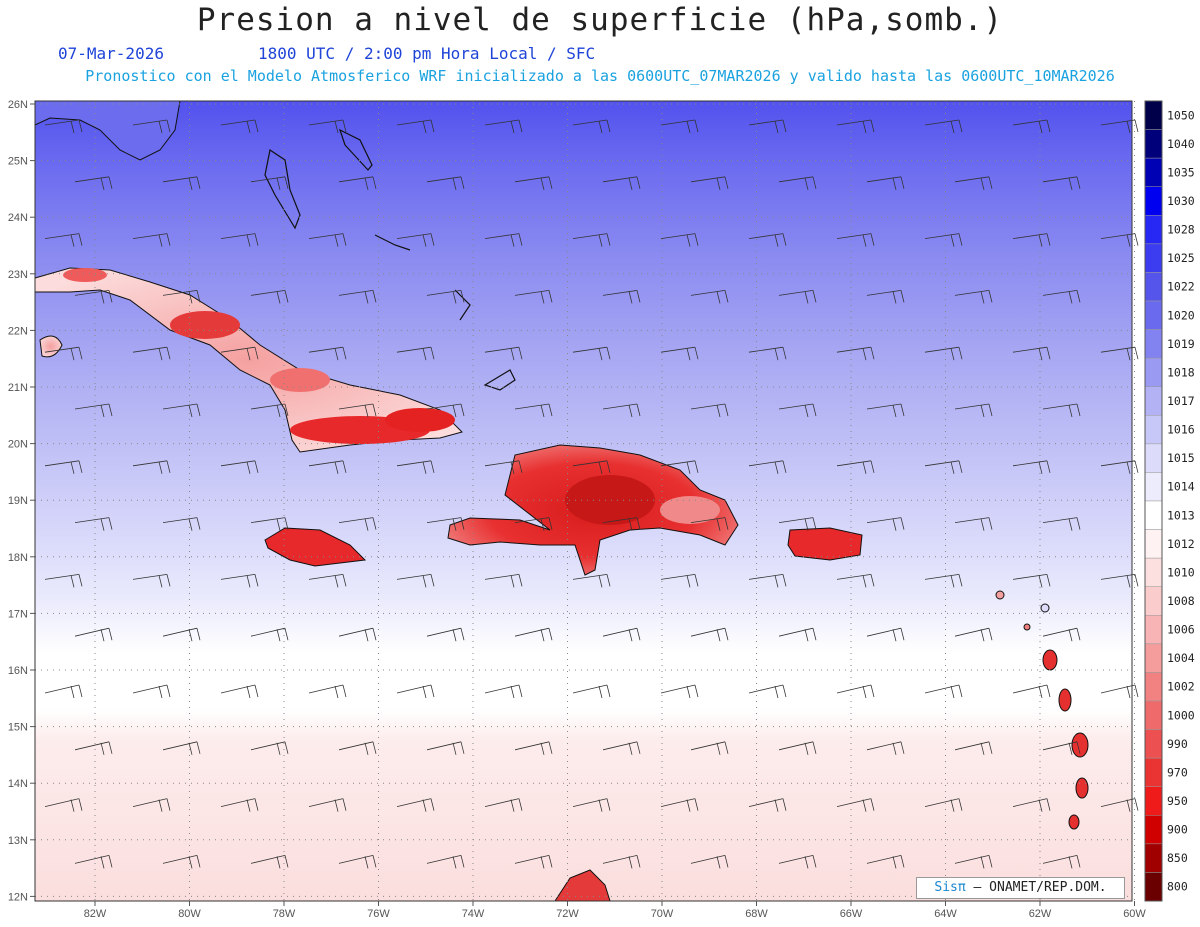 Image resolution: width=1200 pixels, height=927 pixels. Describe the element at coordinates (1181, 630) in the screenshot. I see `colorbar-label: 1006` at that location.